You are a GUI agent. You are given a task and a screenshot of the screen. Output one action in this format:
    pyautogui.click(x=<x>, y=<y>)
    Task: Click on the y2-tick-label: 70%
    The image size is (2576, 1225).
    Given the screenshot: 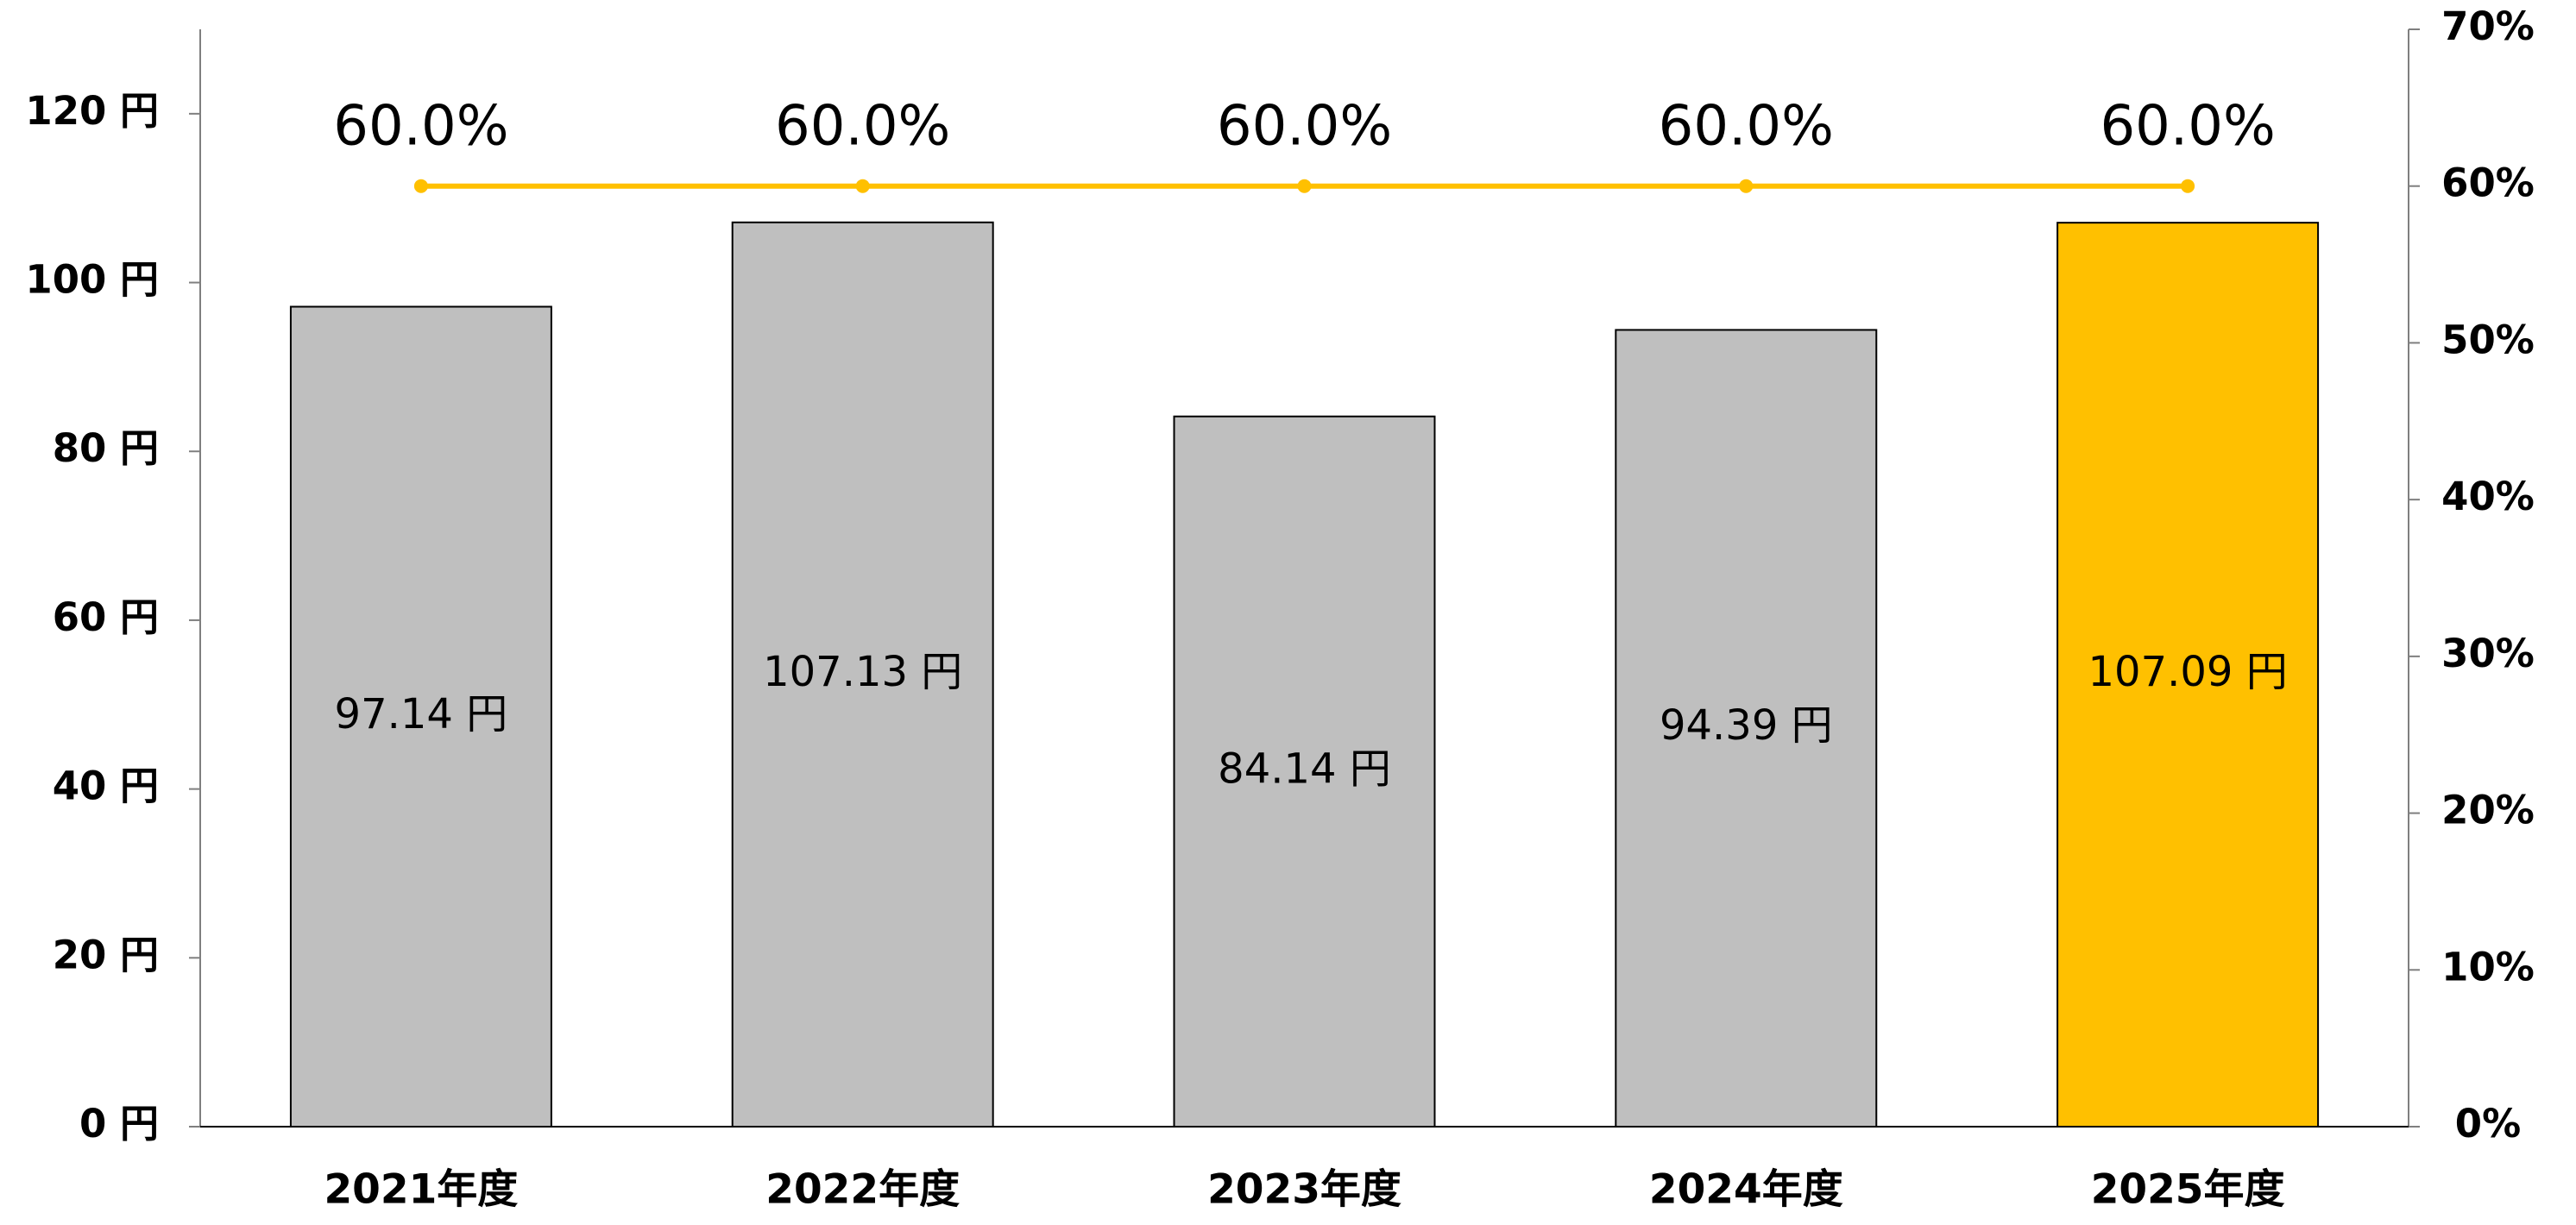 What is the action you would take?
    pyautogui.click(x=2488, y=26)
    